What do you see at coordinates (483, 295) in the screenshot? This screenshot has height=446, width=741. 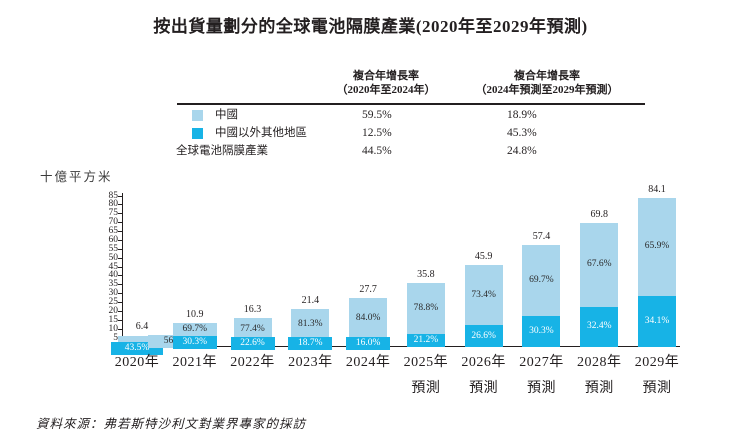 I see `bar-segment-china-2026` at bounding box center [483, 295].